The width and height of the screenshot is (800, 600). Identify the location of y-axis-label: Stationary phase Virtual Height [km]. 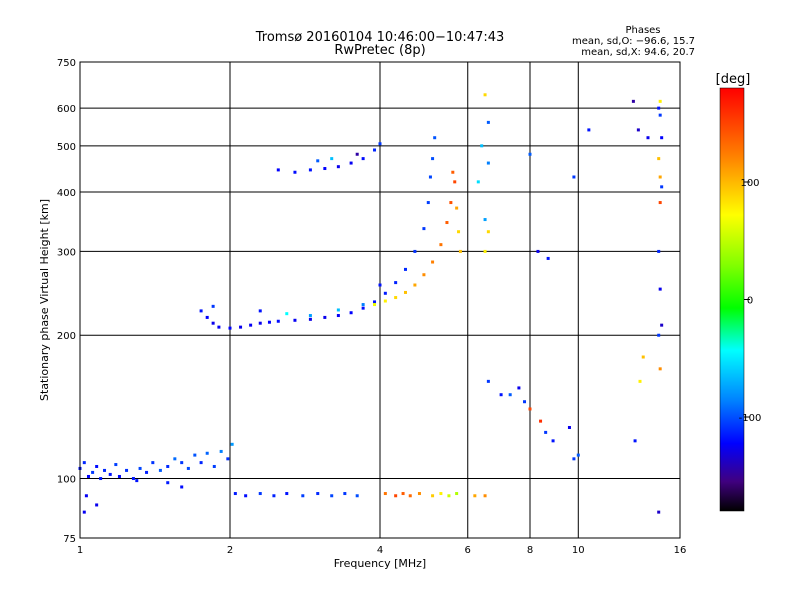
(44, 300).